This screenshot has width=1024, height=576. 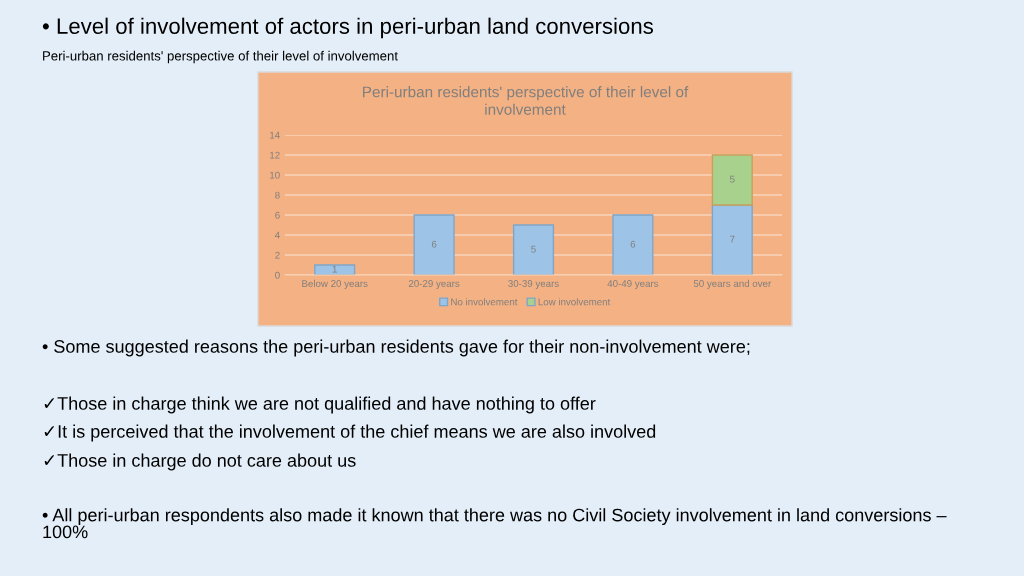 What do you see at coordinates (275, 175) in the screenshot?
I see `y-tick-label: 10` at bounding box center [275, 175].